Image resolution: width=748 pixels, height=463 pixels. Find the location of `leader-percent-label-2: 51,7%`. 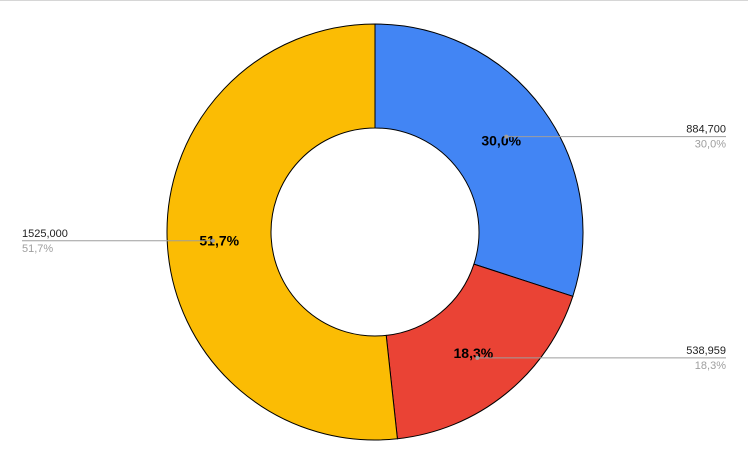

leader-percent-label-2: 51,7% is located at coordinates (37, 249).